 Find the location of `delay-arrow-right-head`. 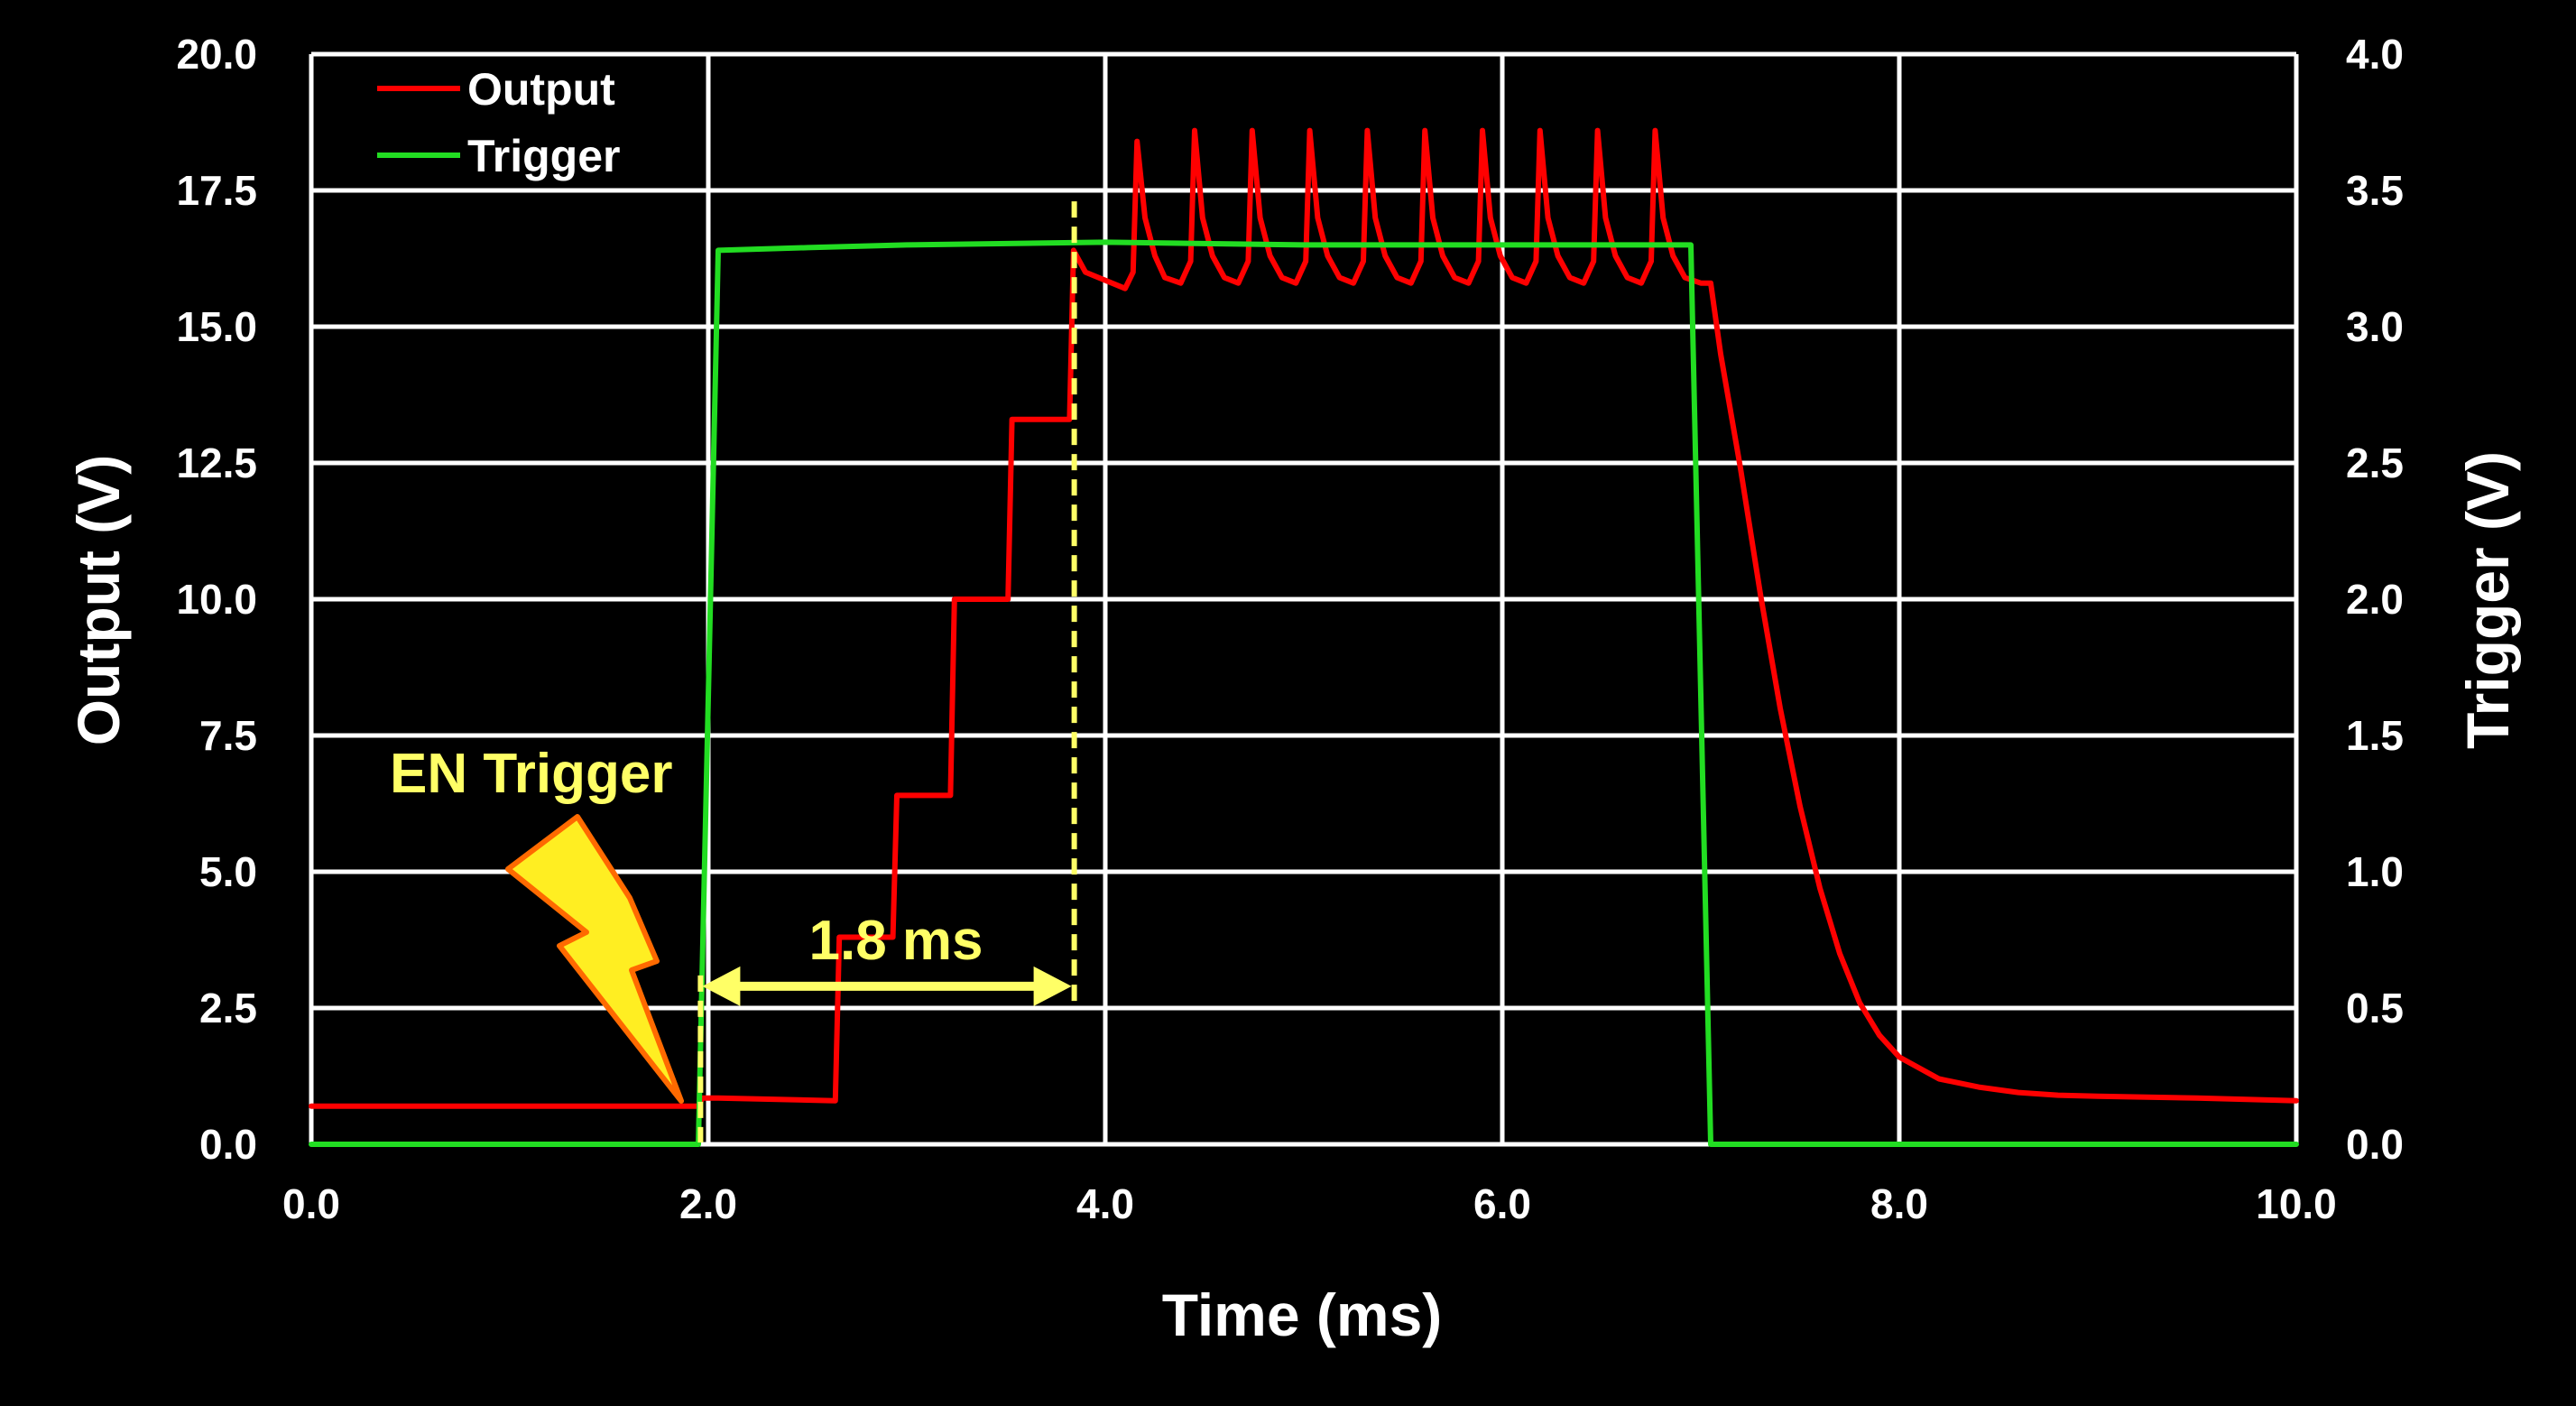

delay-arrow-right-head is located at coordinates (1052, 986).